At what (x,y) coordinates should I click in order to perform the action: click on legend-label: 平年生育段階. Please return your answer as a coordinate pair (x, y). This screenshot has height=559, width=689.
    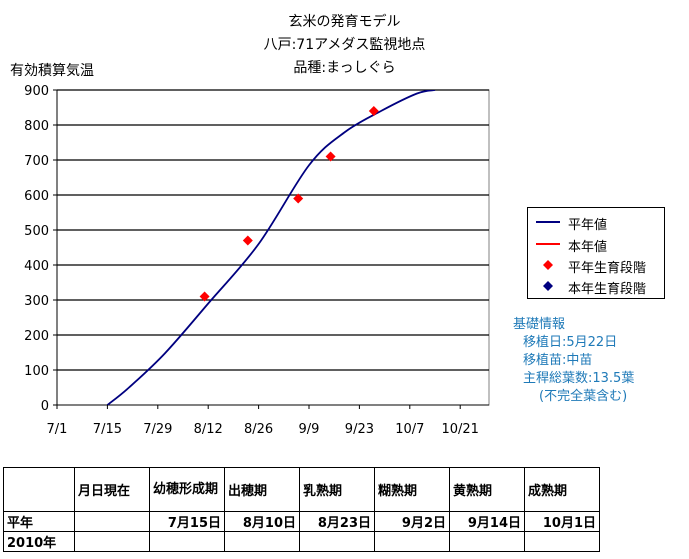
    Looking at the image, I should click on (607, 268).